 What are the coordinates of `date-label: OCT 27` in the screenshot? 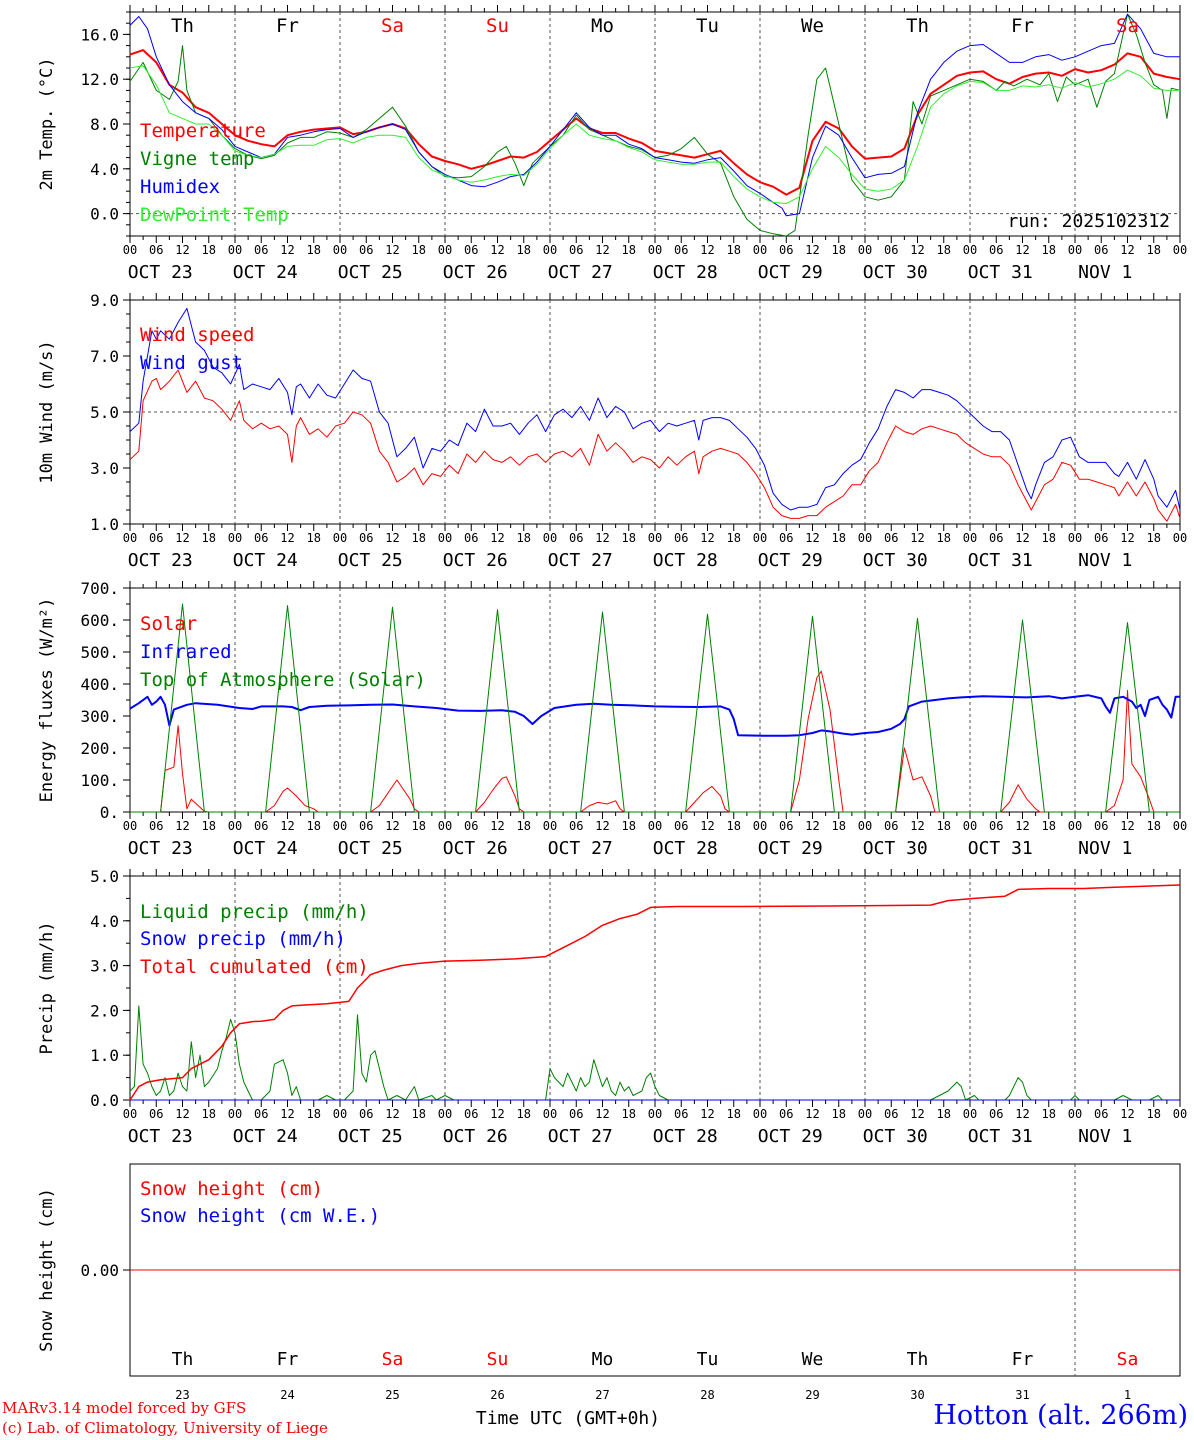 It's located at (580, 272).